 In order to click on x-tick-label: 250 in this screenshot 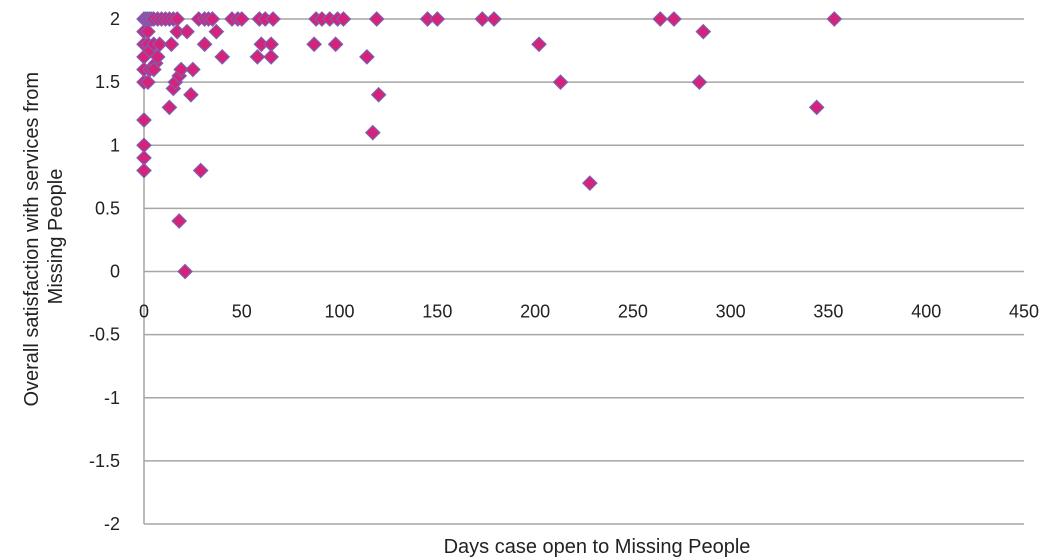, I will do `click(633, 312)`.